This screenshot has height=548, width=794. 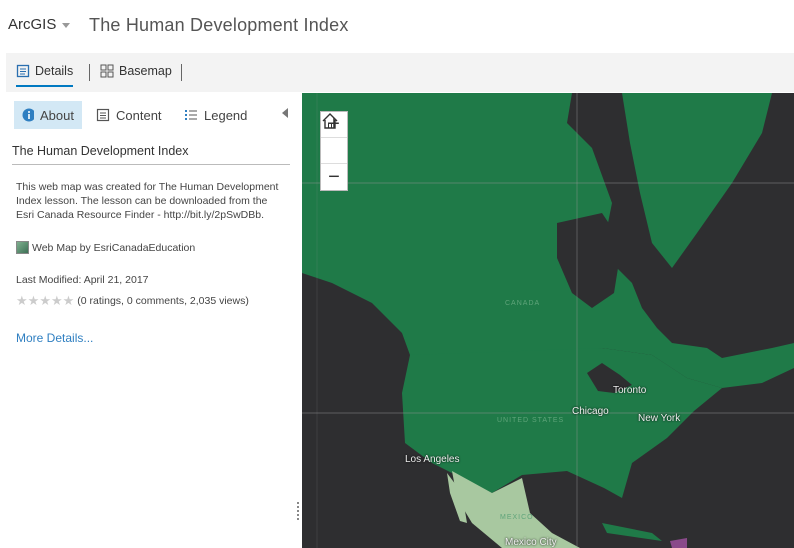 I want to click on byline-text: Web Map by EsriCanadaEducation, so click(x=114, y=247).